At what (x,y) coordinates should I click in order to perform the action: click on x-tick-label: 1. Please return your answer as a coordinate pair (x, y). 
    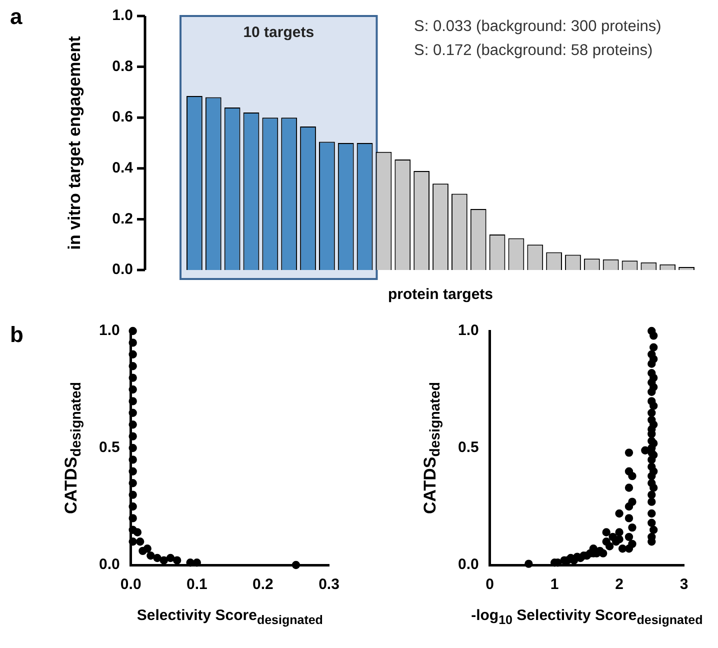
    Looking at the image, I should click on (554, 585).